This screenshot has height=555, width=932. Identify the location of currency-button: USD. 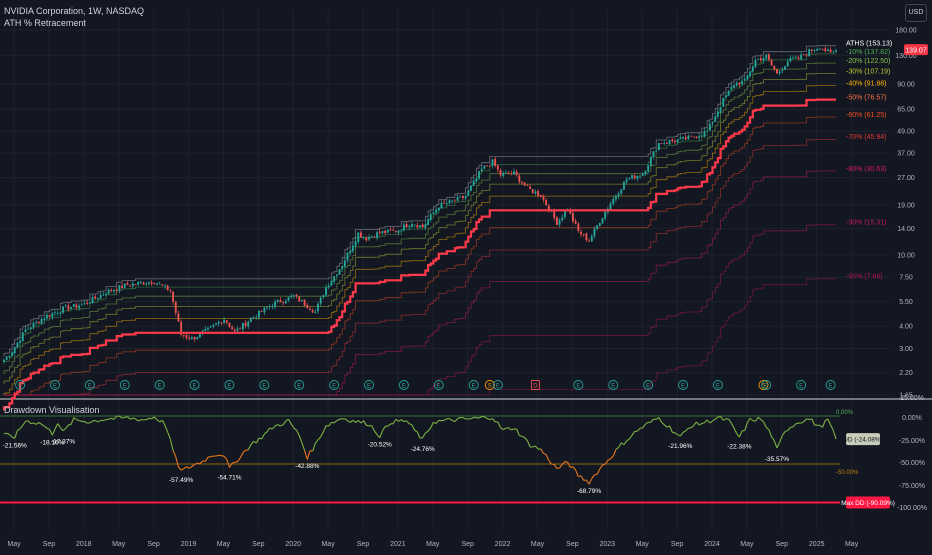
(916, 13).